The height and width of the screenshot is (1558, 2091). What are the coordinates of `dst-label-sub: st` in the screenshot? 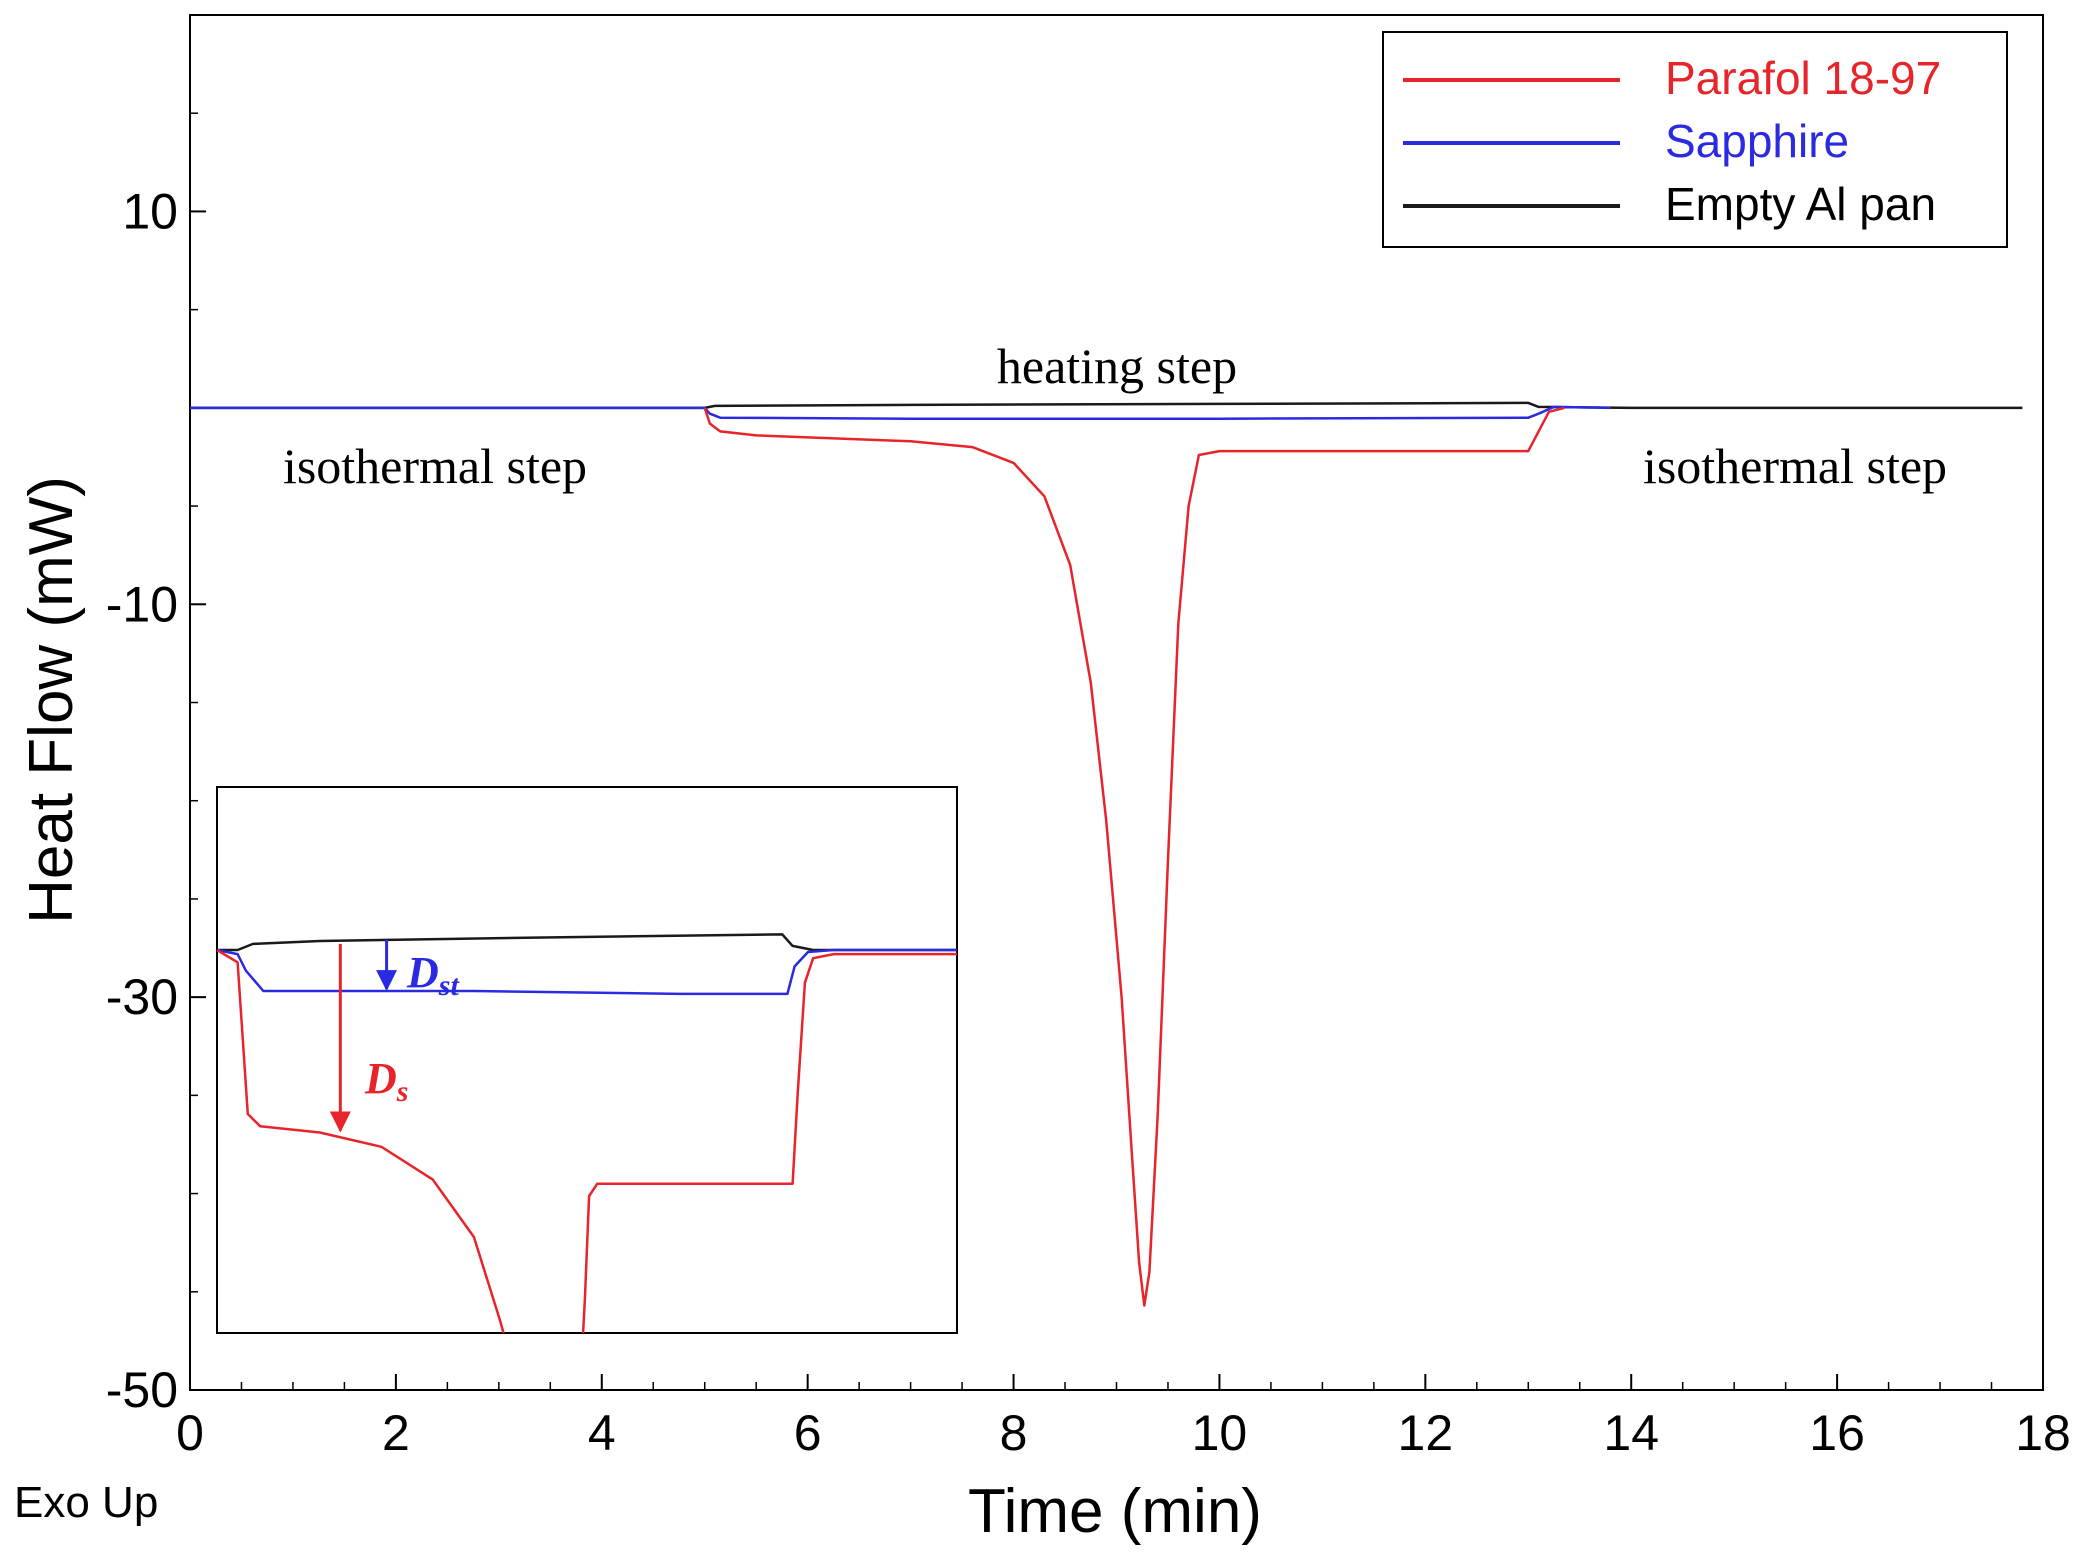 It's located at (449, 985).